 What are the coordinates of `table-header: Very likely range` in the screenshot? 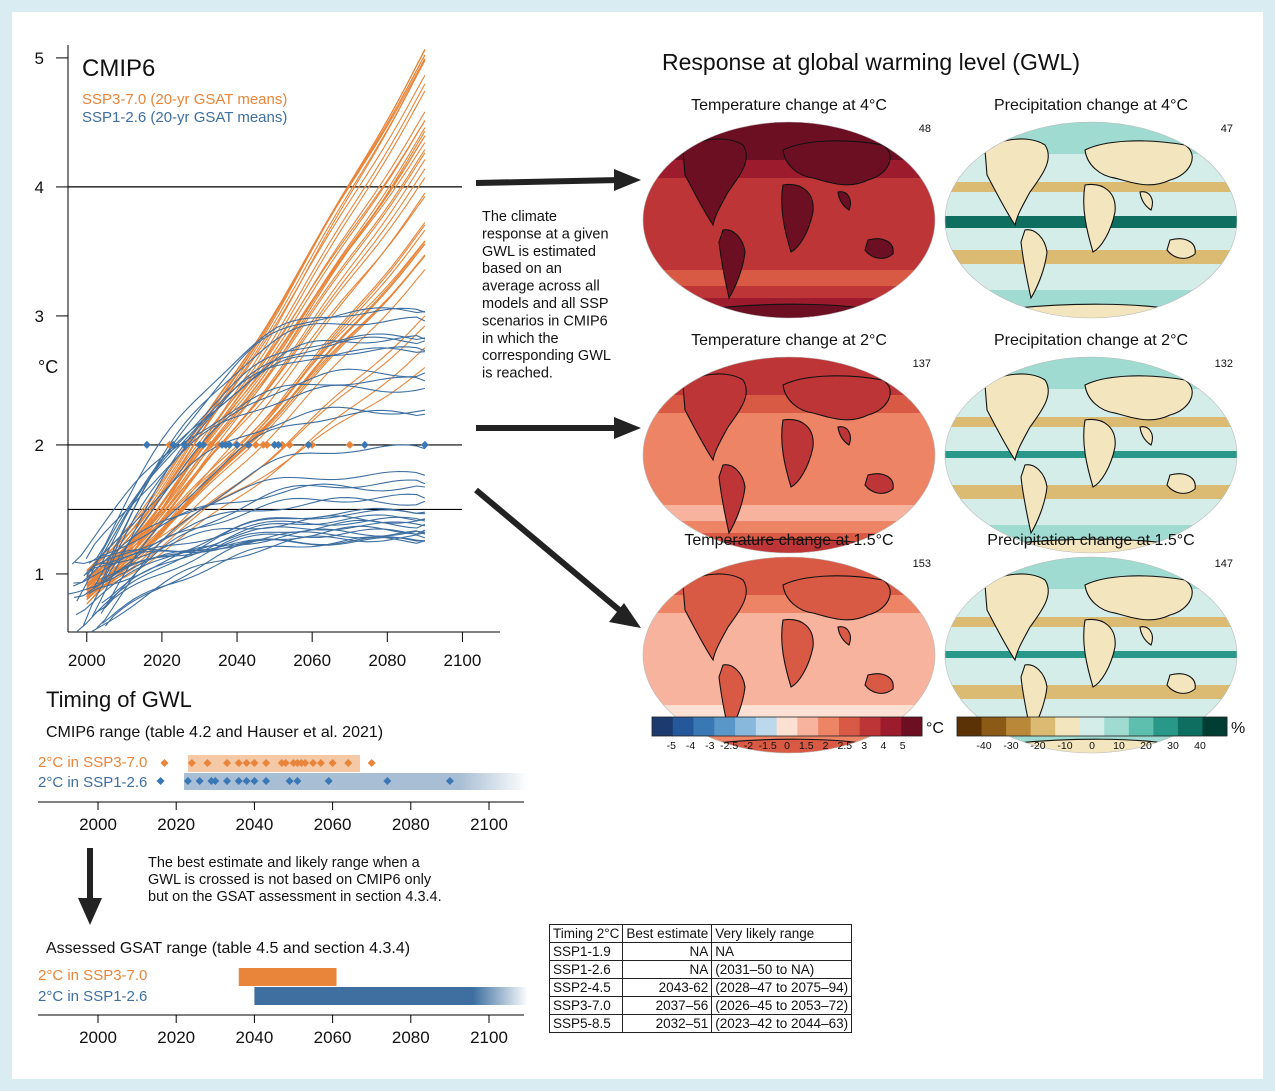 It's located at (782, 933).